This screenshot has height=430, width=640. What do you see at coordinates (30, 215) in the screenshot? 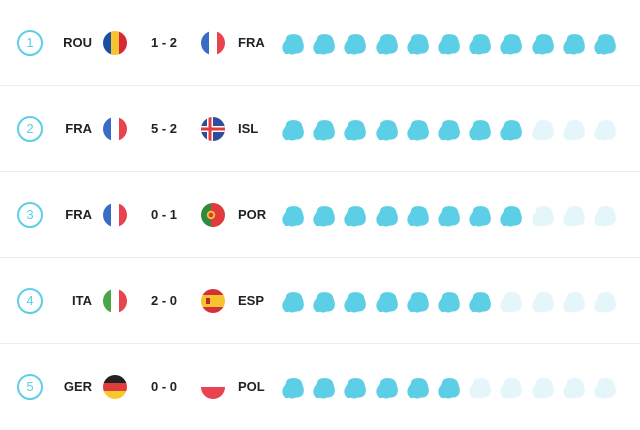
I see `rank-badge: 3` at bounding box center [30, 215].